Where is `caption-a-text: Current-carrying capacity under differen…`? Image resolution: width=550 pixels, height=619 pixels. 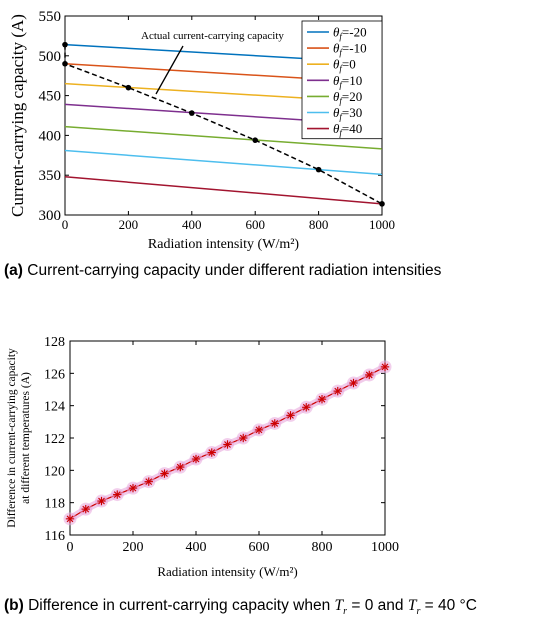 caption-a-text: Current-carrying capacity under differen… is located at coordinates (232, 270).